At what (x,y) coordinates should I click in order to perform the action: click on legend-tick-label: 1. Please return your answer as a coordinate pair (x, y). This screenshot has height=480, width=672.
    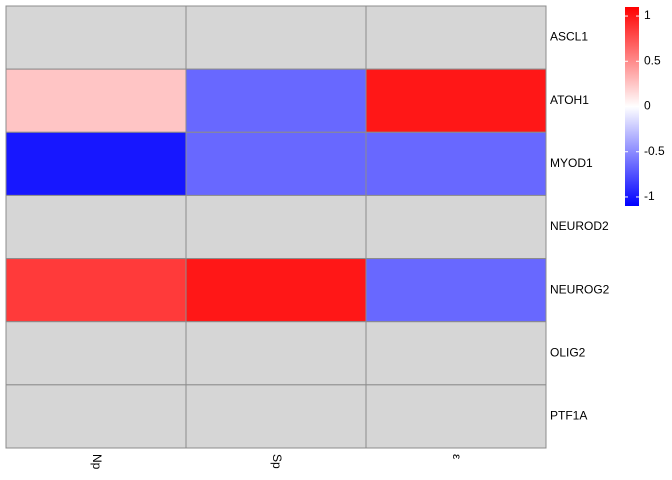
    Looking at the image, I should click on (647, 15).